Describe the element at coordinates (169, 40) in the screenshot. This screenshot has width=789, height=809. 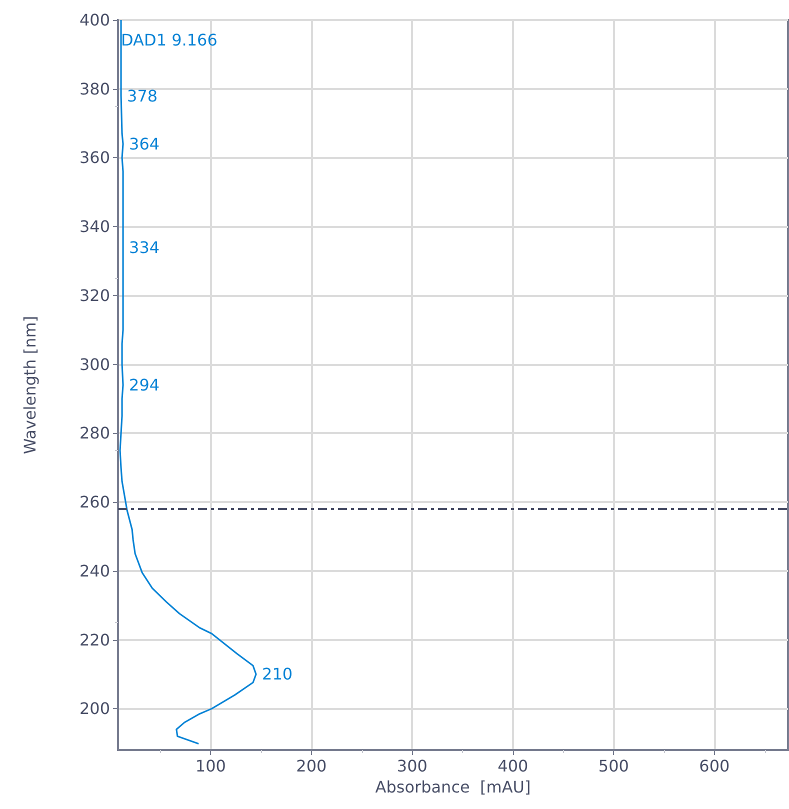
I see `series-label: DAD1 9.166` at that location.